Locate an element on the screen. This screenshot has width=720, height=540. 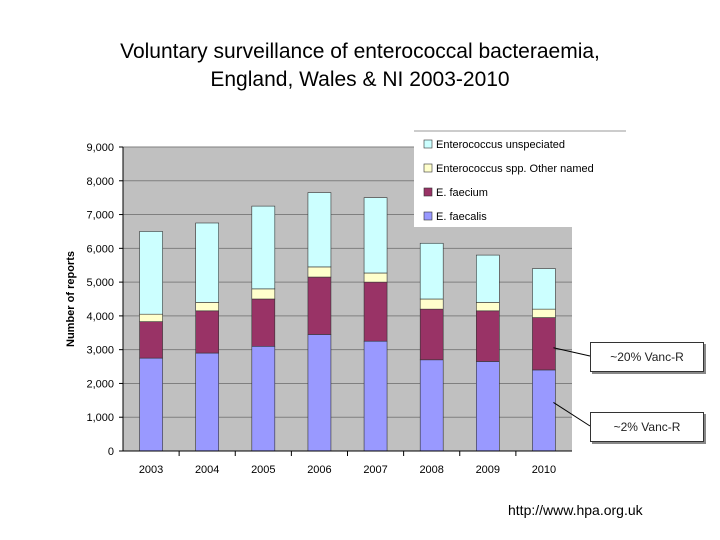
bar-enterococcus-spp-other-named-2007 is located at coordinates (375, 277).